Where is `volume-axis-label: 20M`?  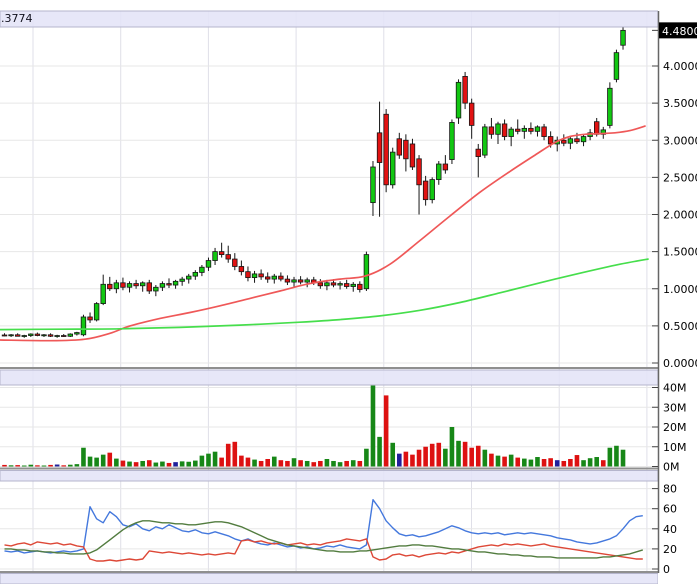
volume-axis-label: 20M is located at coordinates (675, 427).